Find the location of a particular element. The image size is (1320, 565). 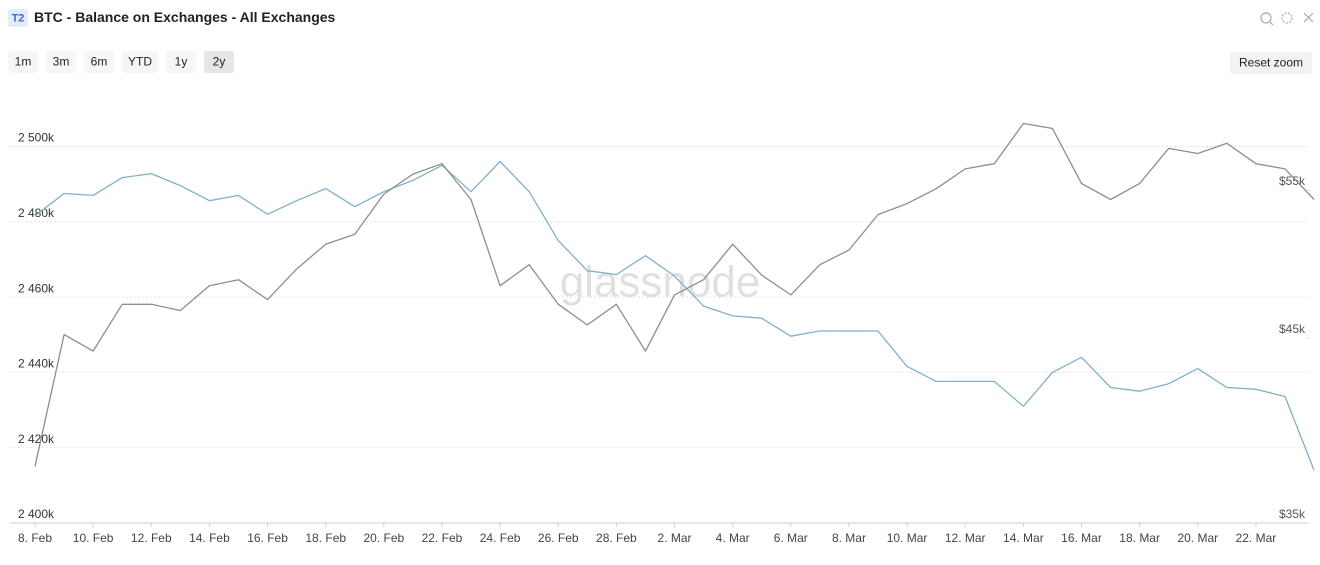

range-button-label: 2y is located at coordinates (219, 62).